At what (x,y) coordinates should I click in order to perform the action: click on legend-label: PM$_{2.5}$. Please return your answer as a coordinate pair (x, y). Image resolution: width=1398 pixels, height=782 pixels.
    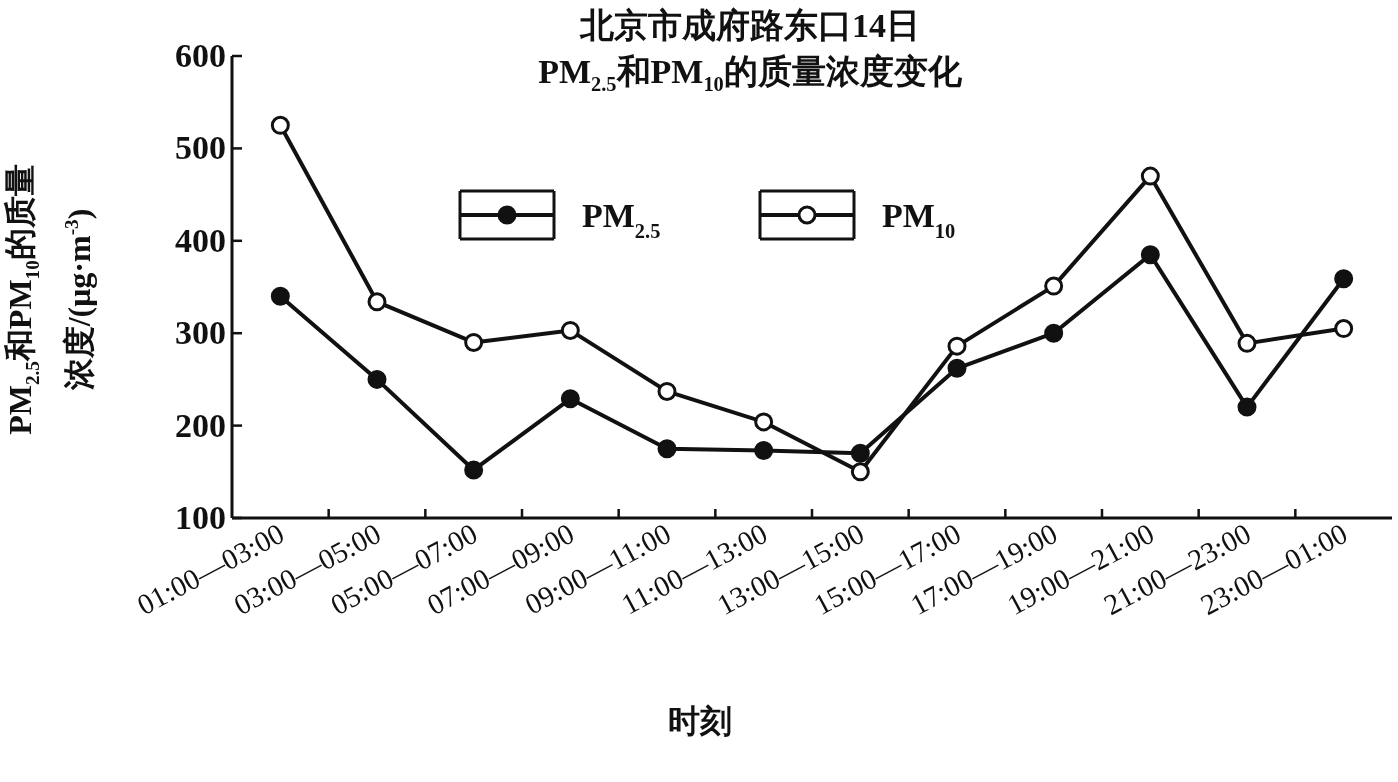
    Looking at the image, I should click on (621, 219).